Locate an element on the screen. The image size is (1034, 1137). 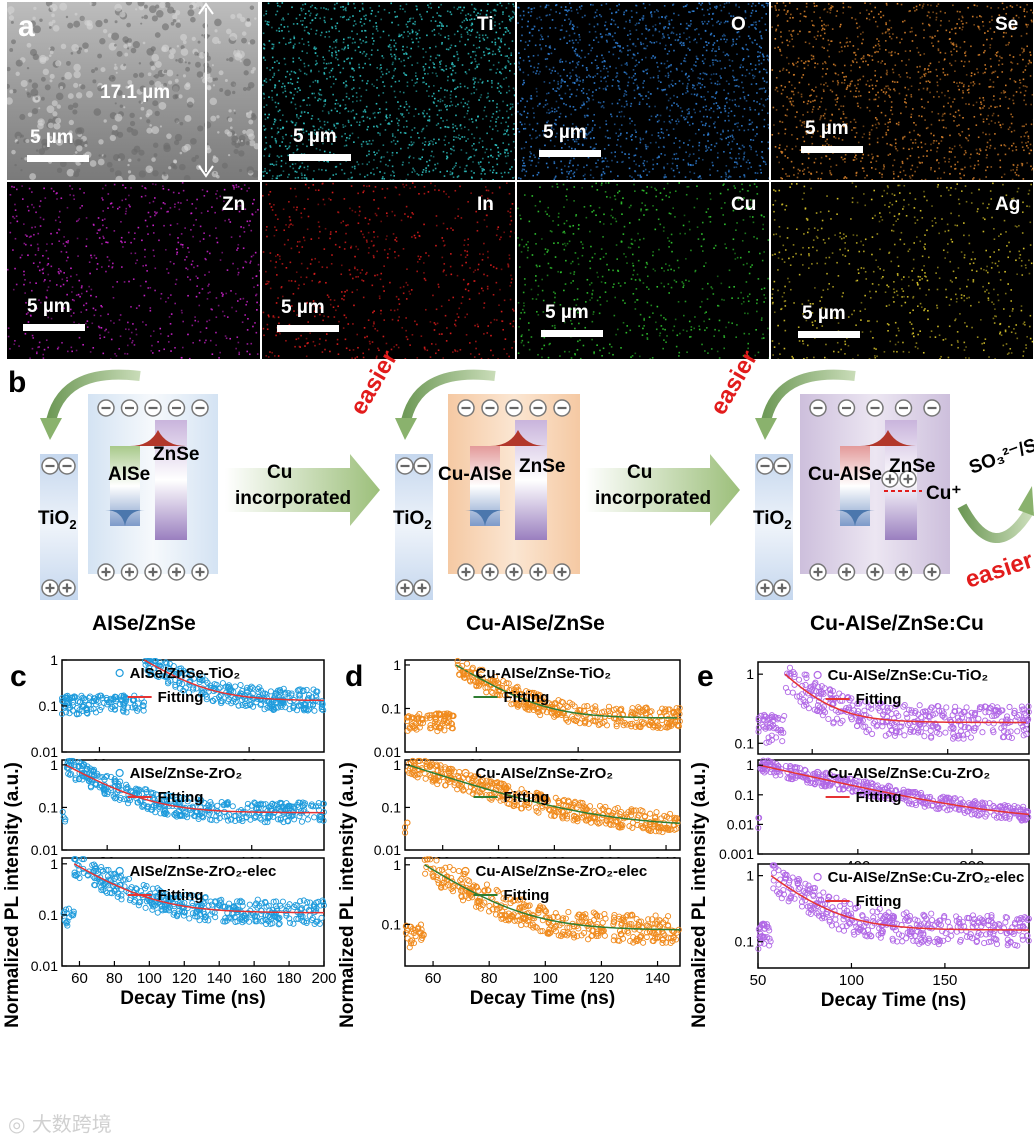
watermark: ◎ 大数跨境 is located at coordinates (60, 1122).